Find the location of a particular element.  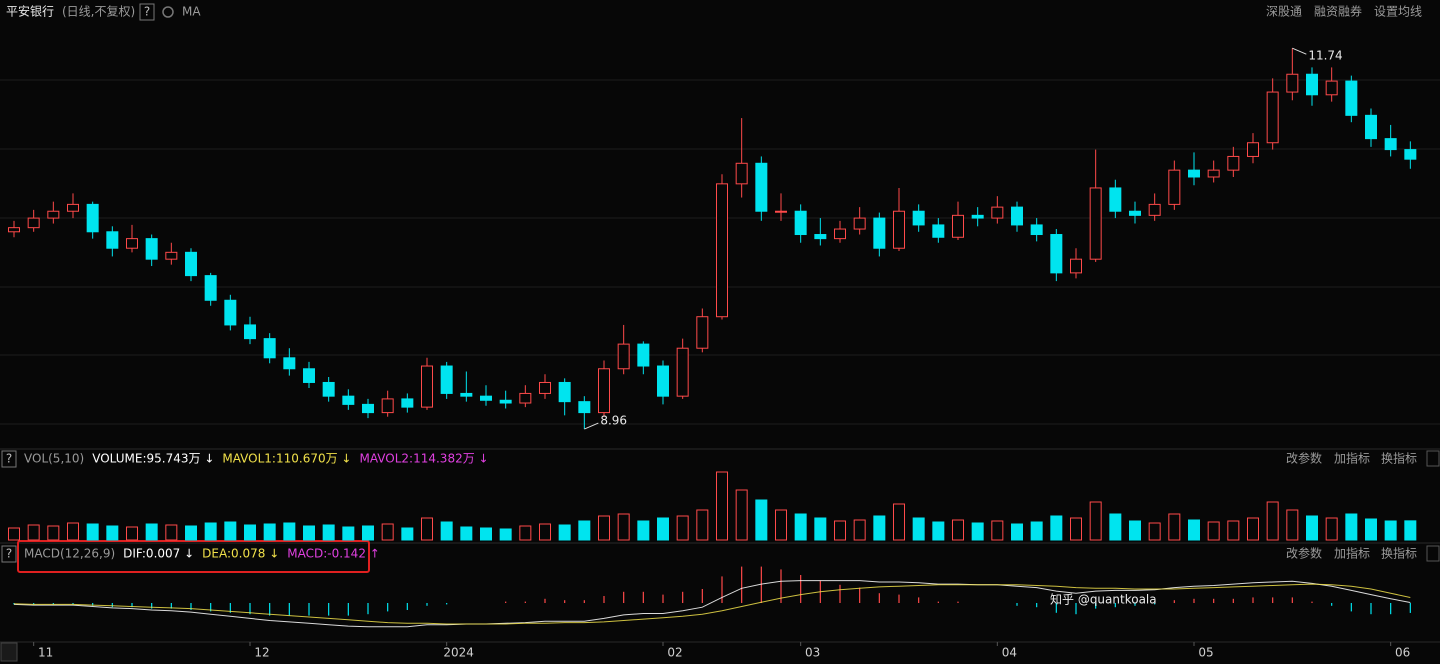

watermark: 知乎 @quantkoala is located at coordinates (1103, 600).